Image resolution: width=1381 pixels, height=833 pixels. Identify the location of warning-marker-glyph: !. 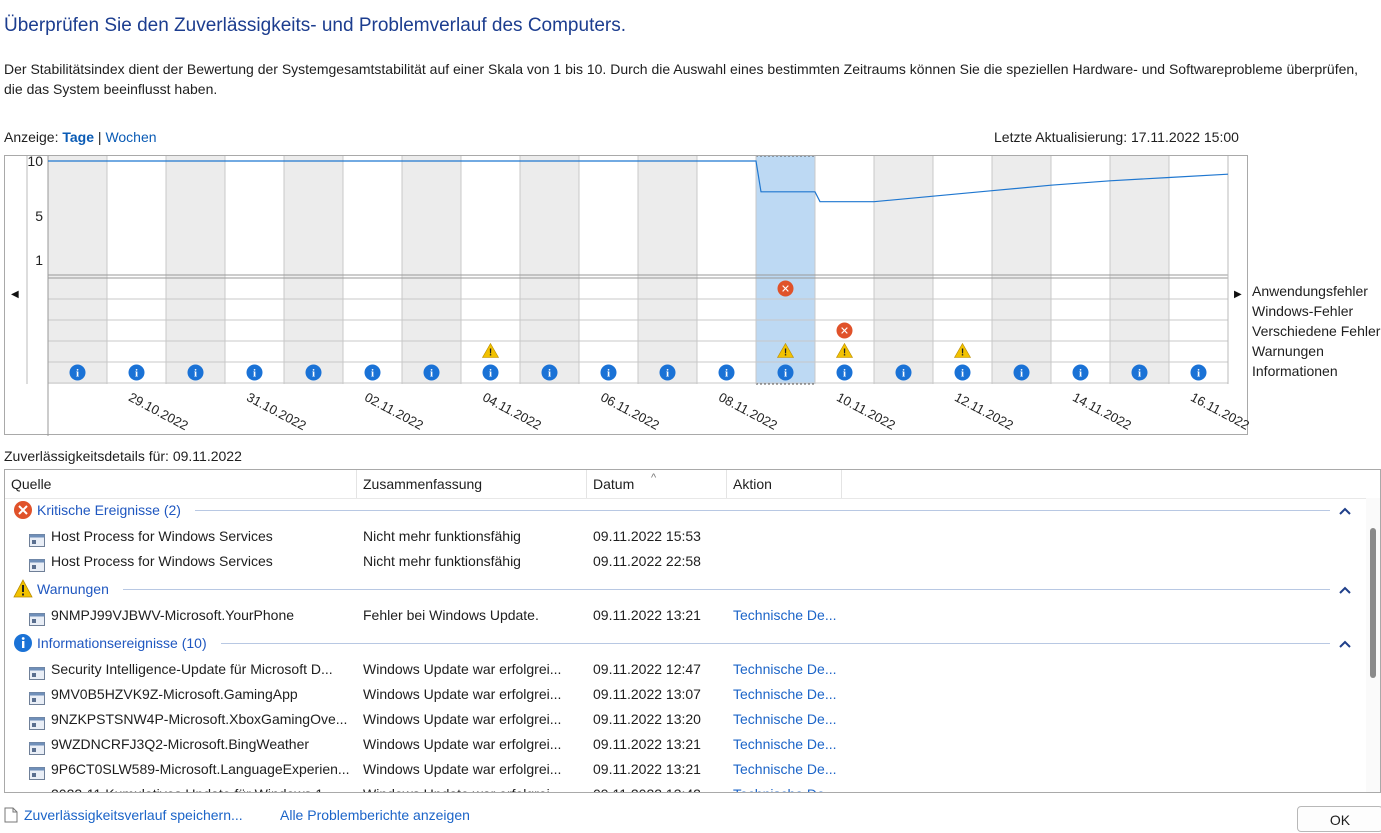
(490, 353).